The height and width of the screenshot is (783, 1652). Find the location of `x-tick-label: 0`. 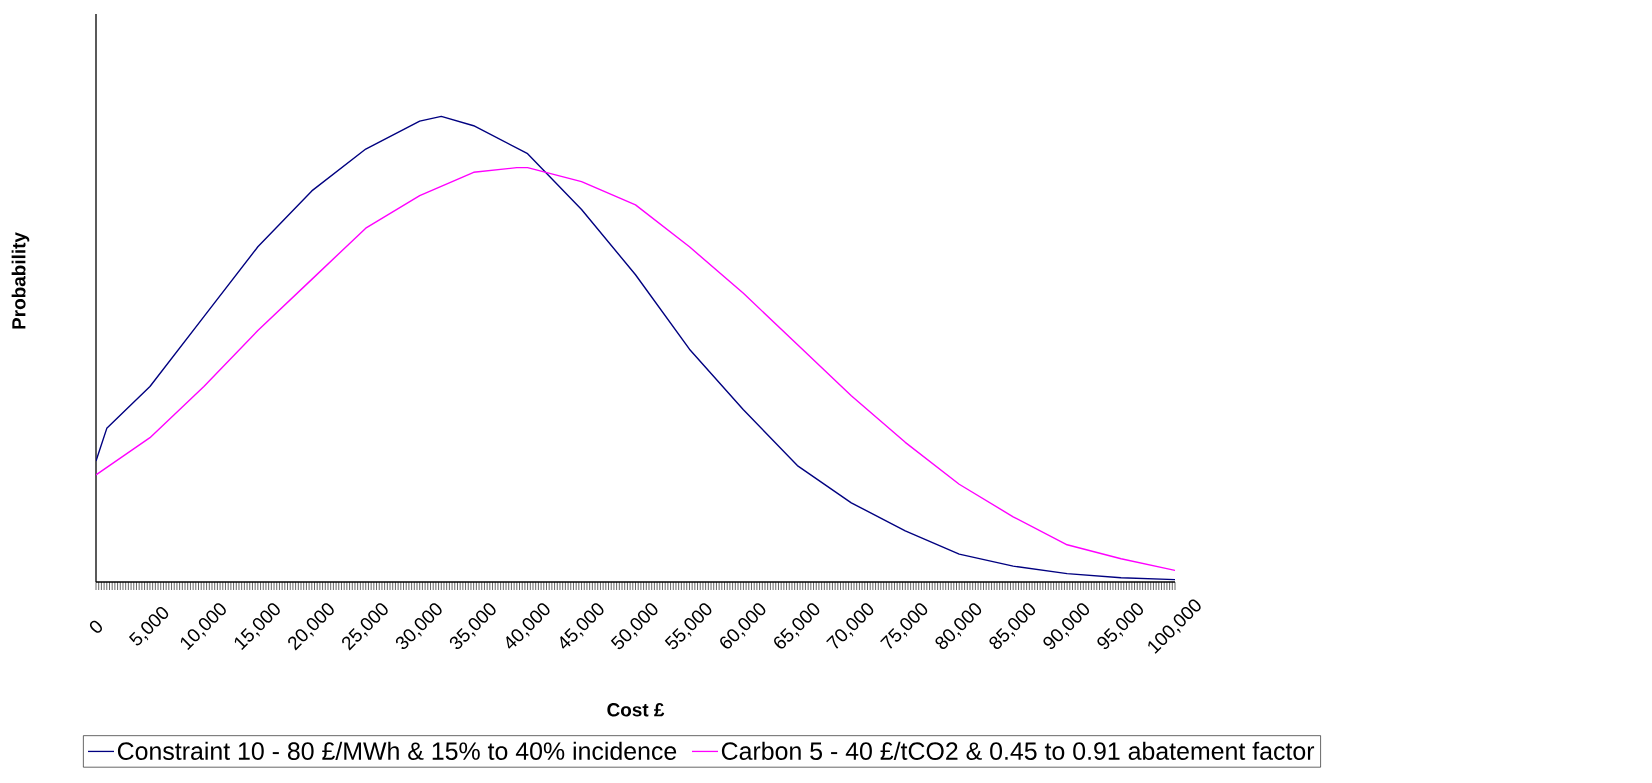

x-tick-label: 0 is located at coordinates (95, 626).